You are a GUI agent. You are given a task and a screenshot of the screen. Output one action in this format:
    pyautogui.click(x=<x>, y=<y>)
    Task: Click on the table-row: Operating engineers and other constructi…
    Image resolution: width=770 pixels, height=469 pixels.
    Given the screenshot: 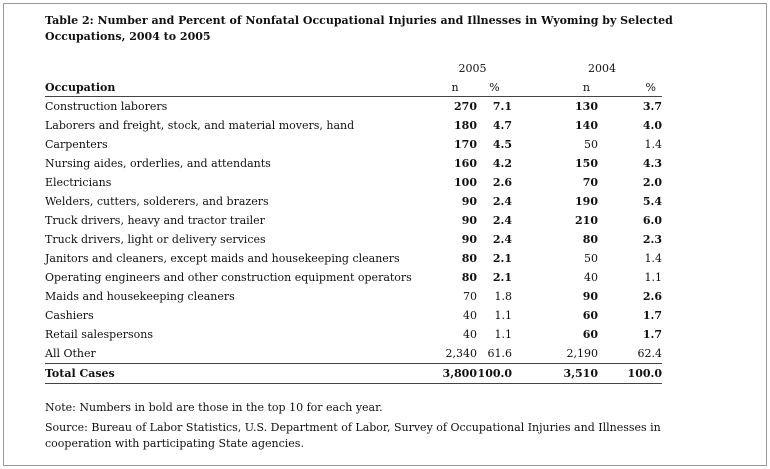 What is the action you would take?
    pyautogui.click(x=353, y=277)
    